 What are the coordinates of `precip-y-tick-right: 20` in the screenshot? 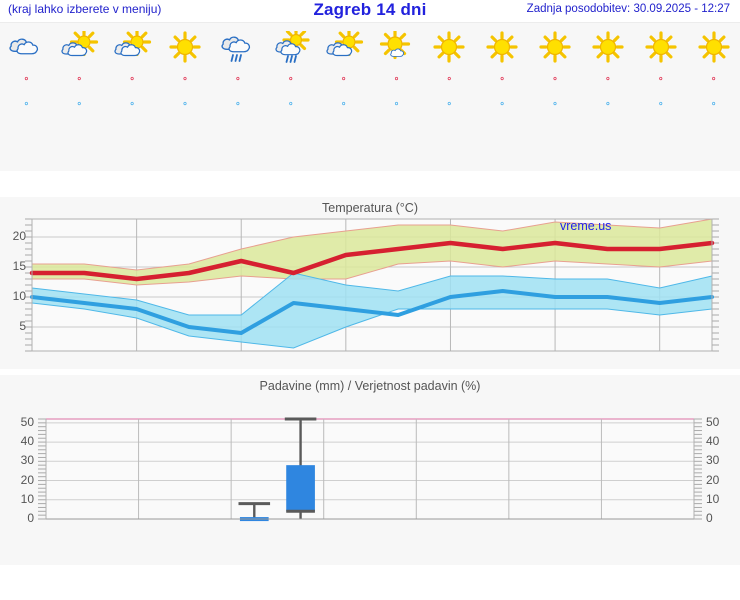 It's located at (713, 479).